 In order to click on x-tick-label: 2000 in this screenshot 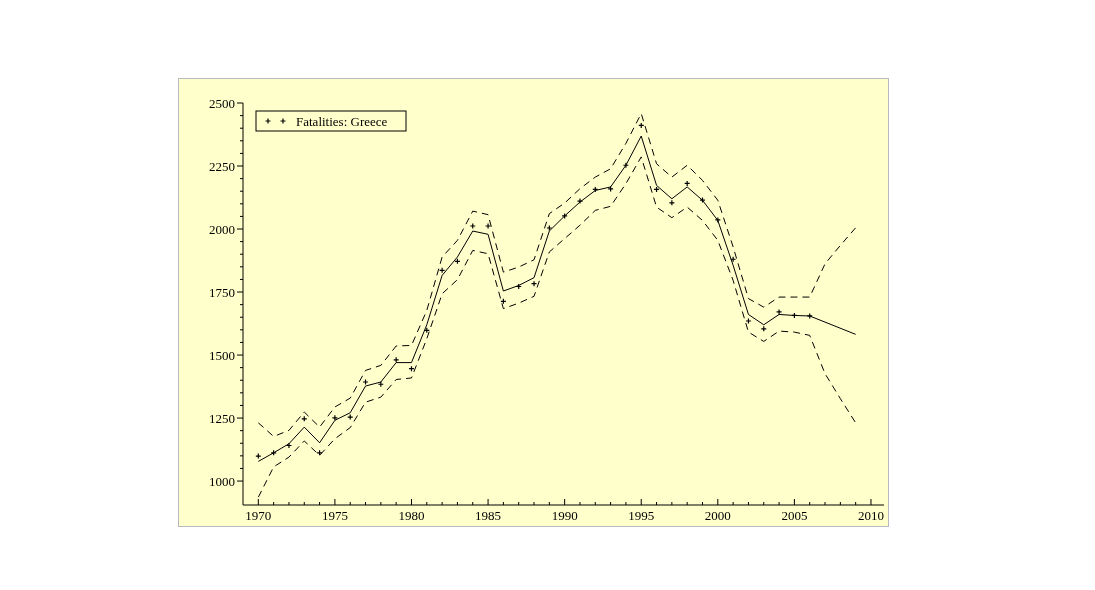, I will do `click(717, 515)`.